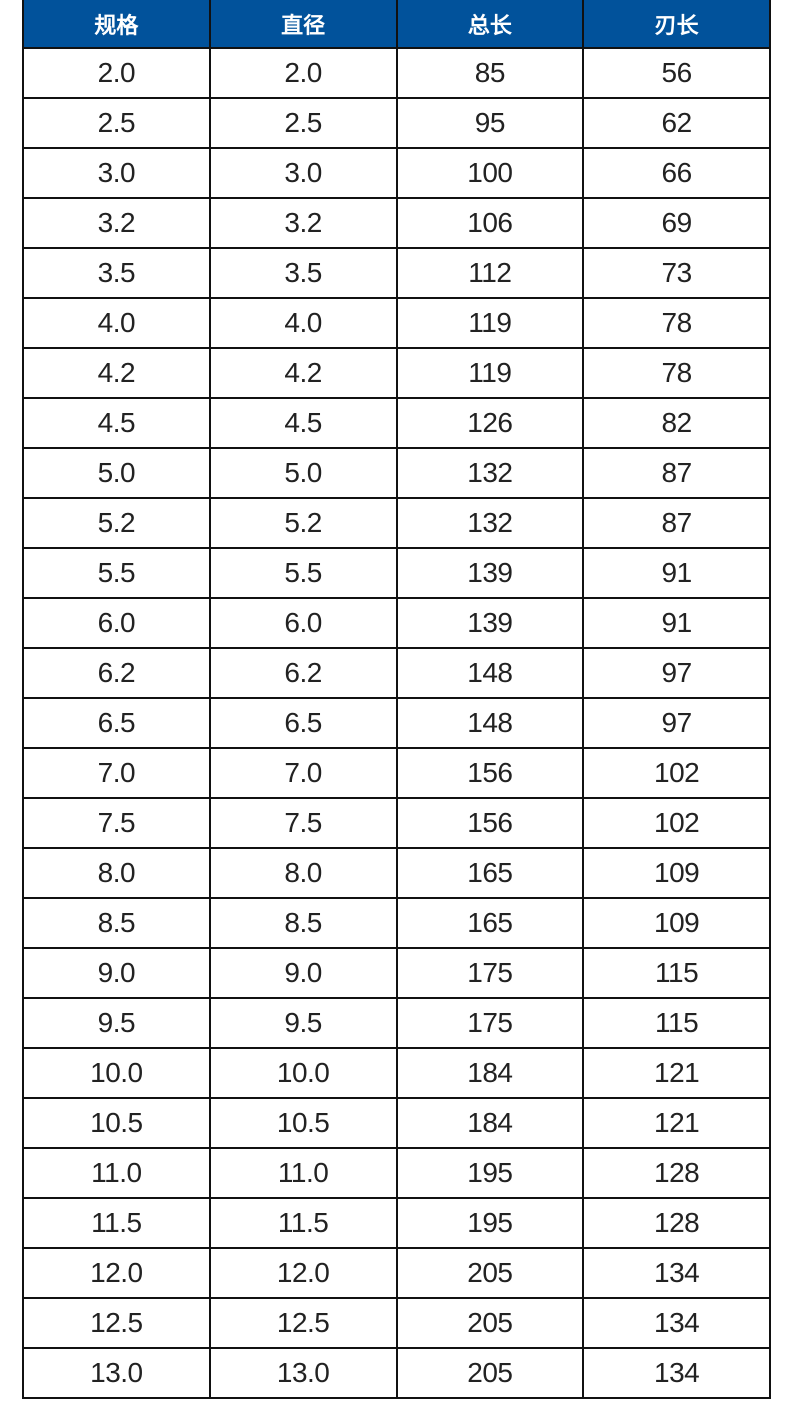 The height and width of the screenshot is (1425, 790). Describe the element at coordinates (303, 973) in the screenshot. I see `cell-diameter: 9.0` at that location.